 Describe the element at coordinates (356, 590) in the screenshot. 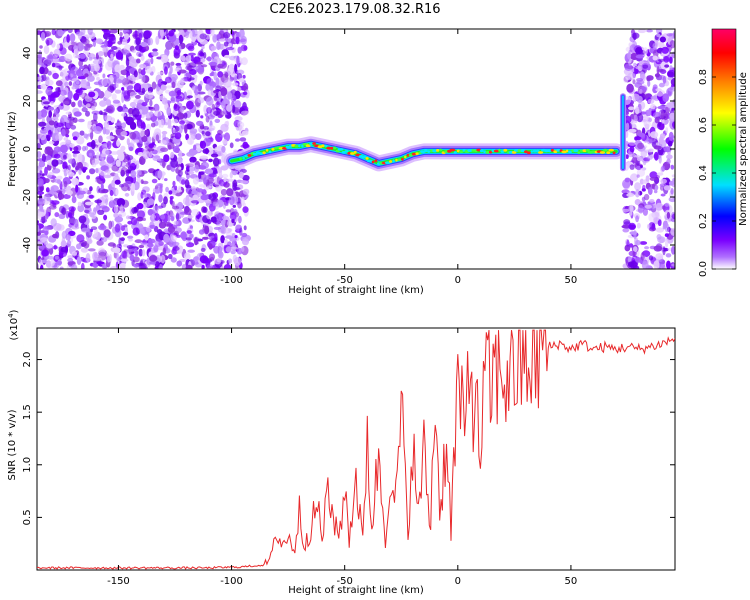

I see `snr-x-label: Height of straight line (km)` at that location.